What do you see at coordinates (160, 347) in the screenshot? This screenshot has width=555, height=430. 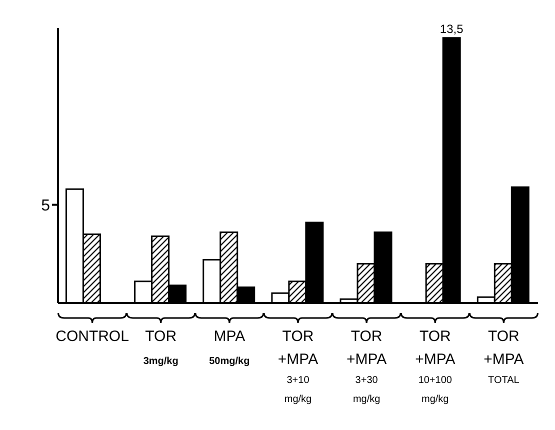 I see `x-tick-label: TOR 3mg/kg` at bounding box center [160, 347].